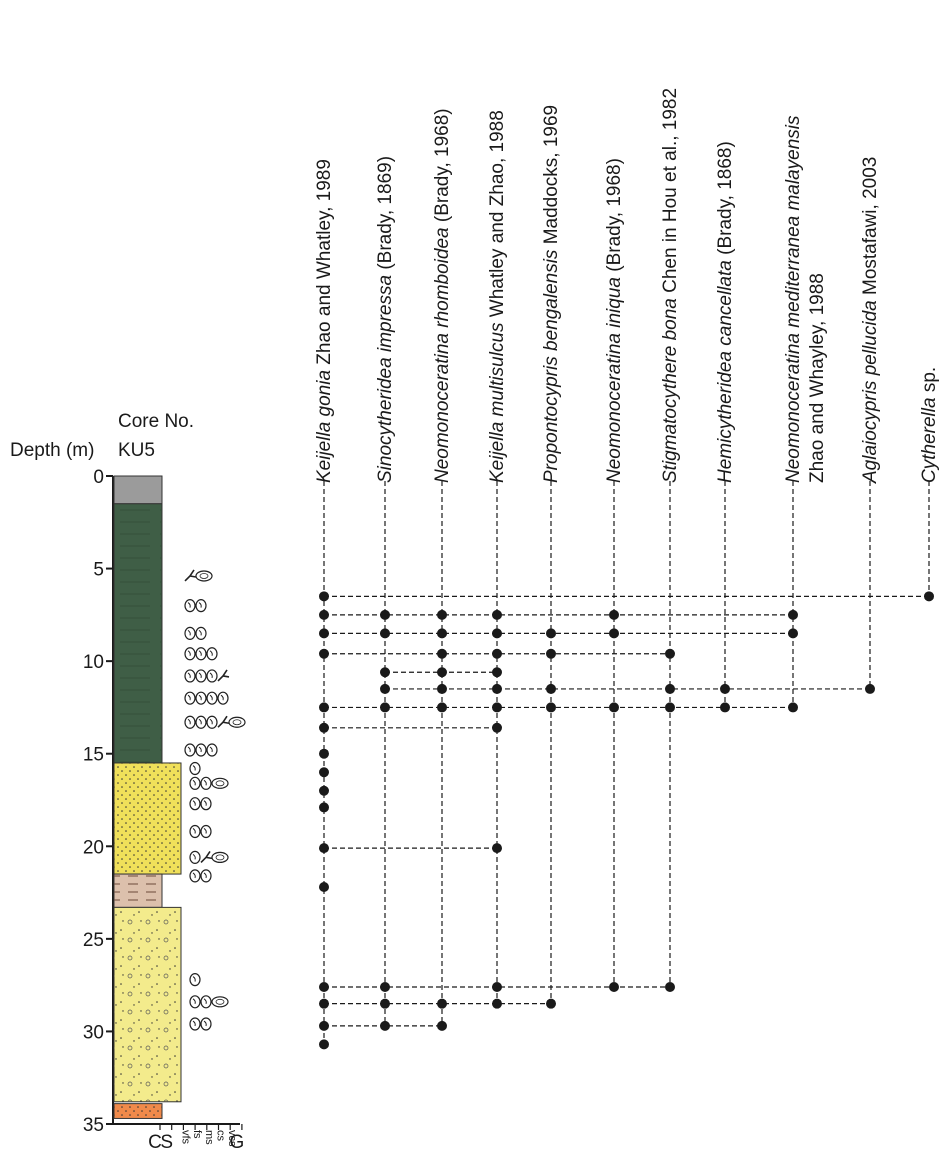 The width and height of the screenshot is (946, 1162). I want to click on species-name: Keijella gonia, so click(324, 426).